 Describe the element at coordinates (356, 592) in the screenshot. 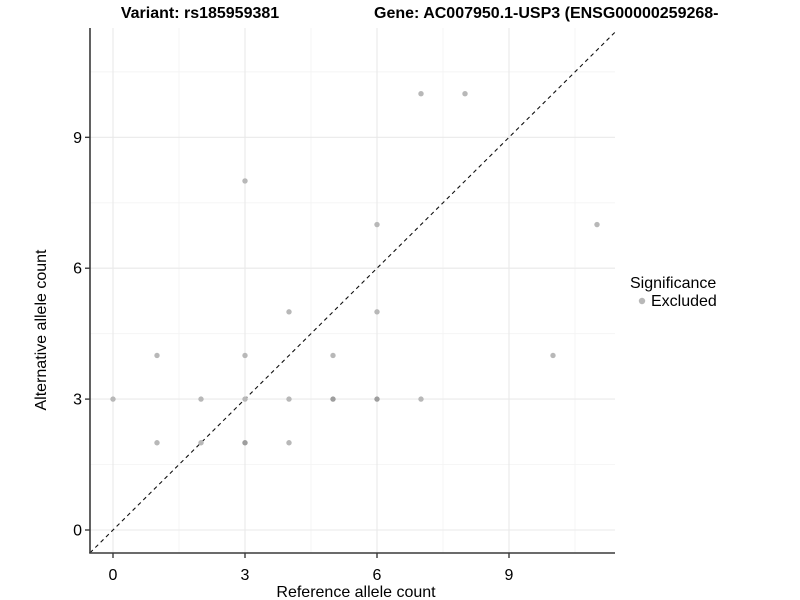

I see `x-axis-label: Reference allele count` at that location.